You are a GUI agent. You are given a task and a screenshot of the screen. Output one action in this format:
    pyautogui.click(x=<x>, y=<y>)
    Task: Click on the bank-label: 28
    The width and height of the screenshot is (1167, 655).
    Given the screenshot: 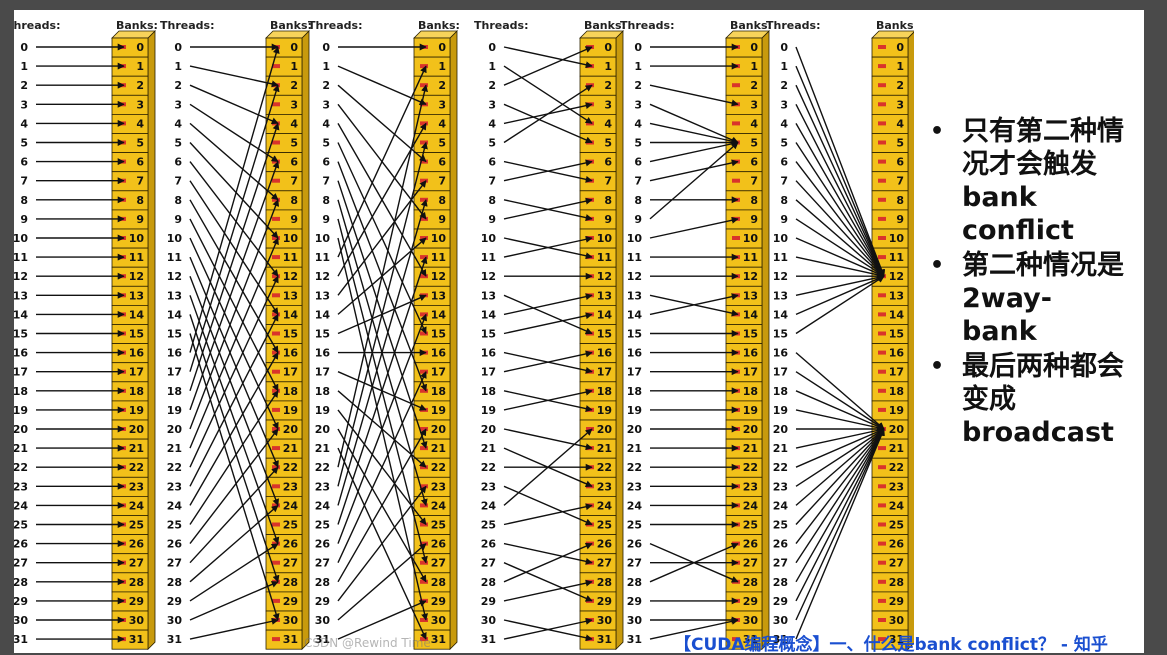 What is the action you would take?
    pyautogui.click(x=438, y=582)
    